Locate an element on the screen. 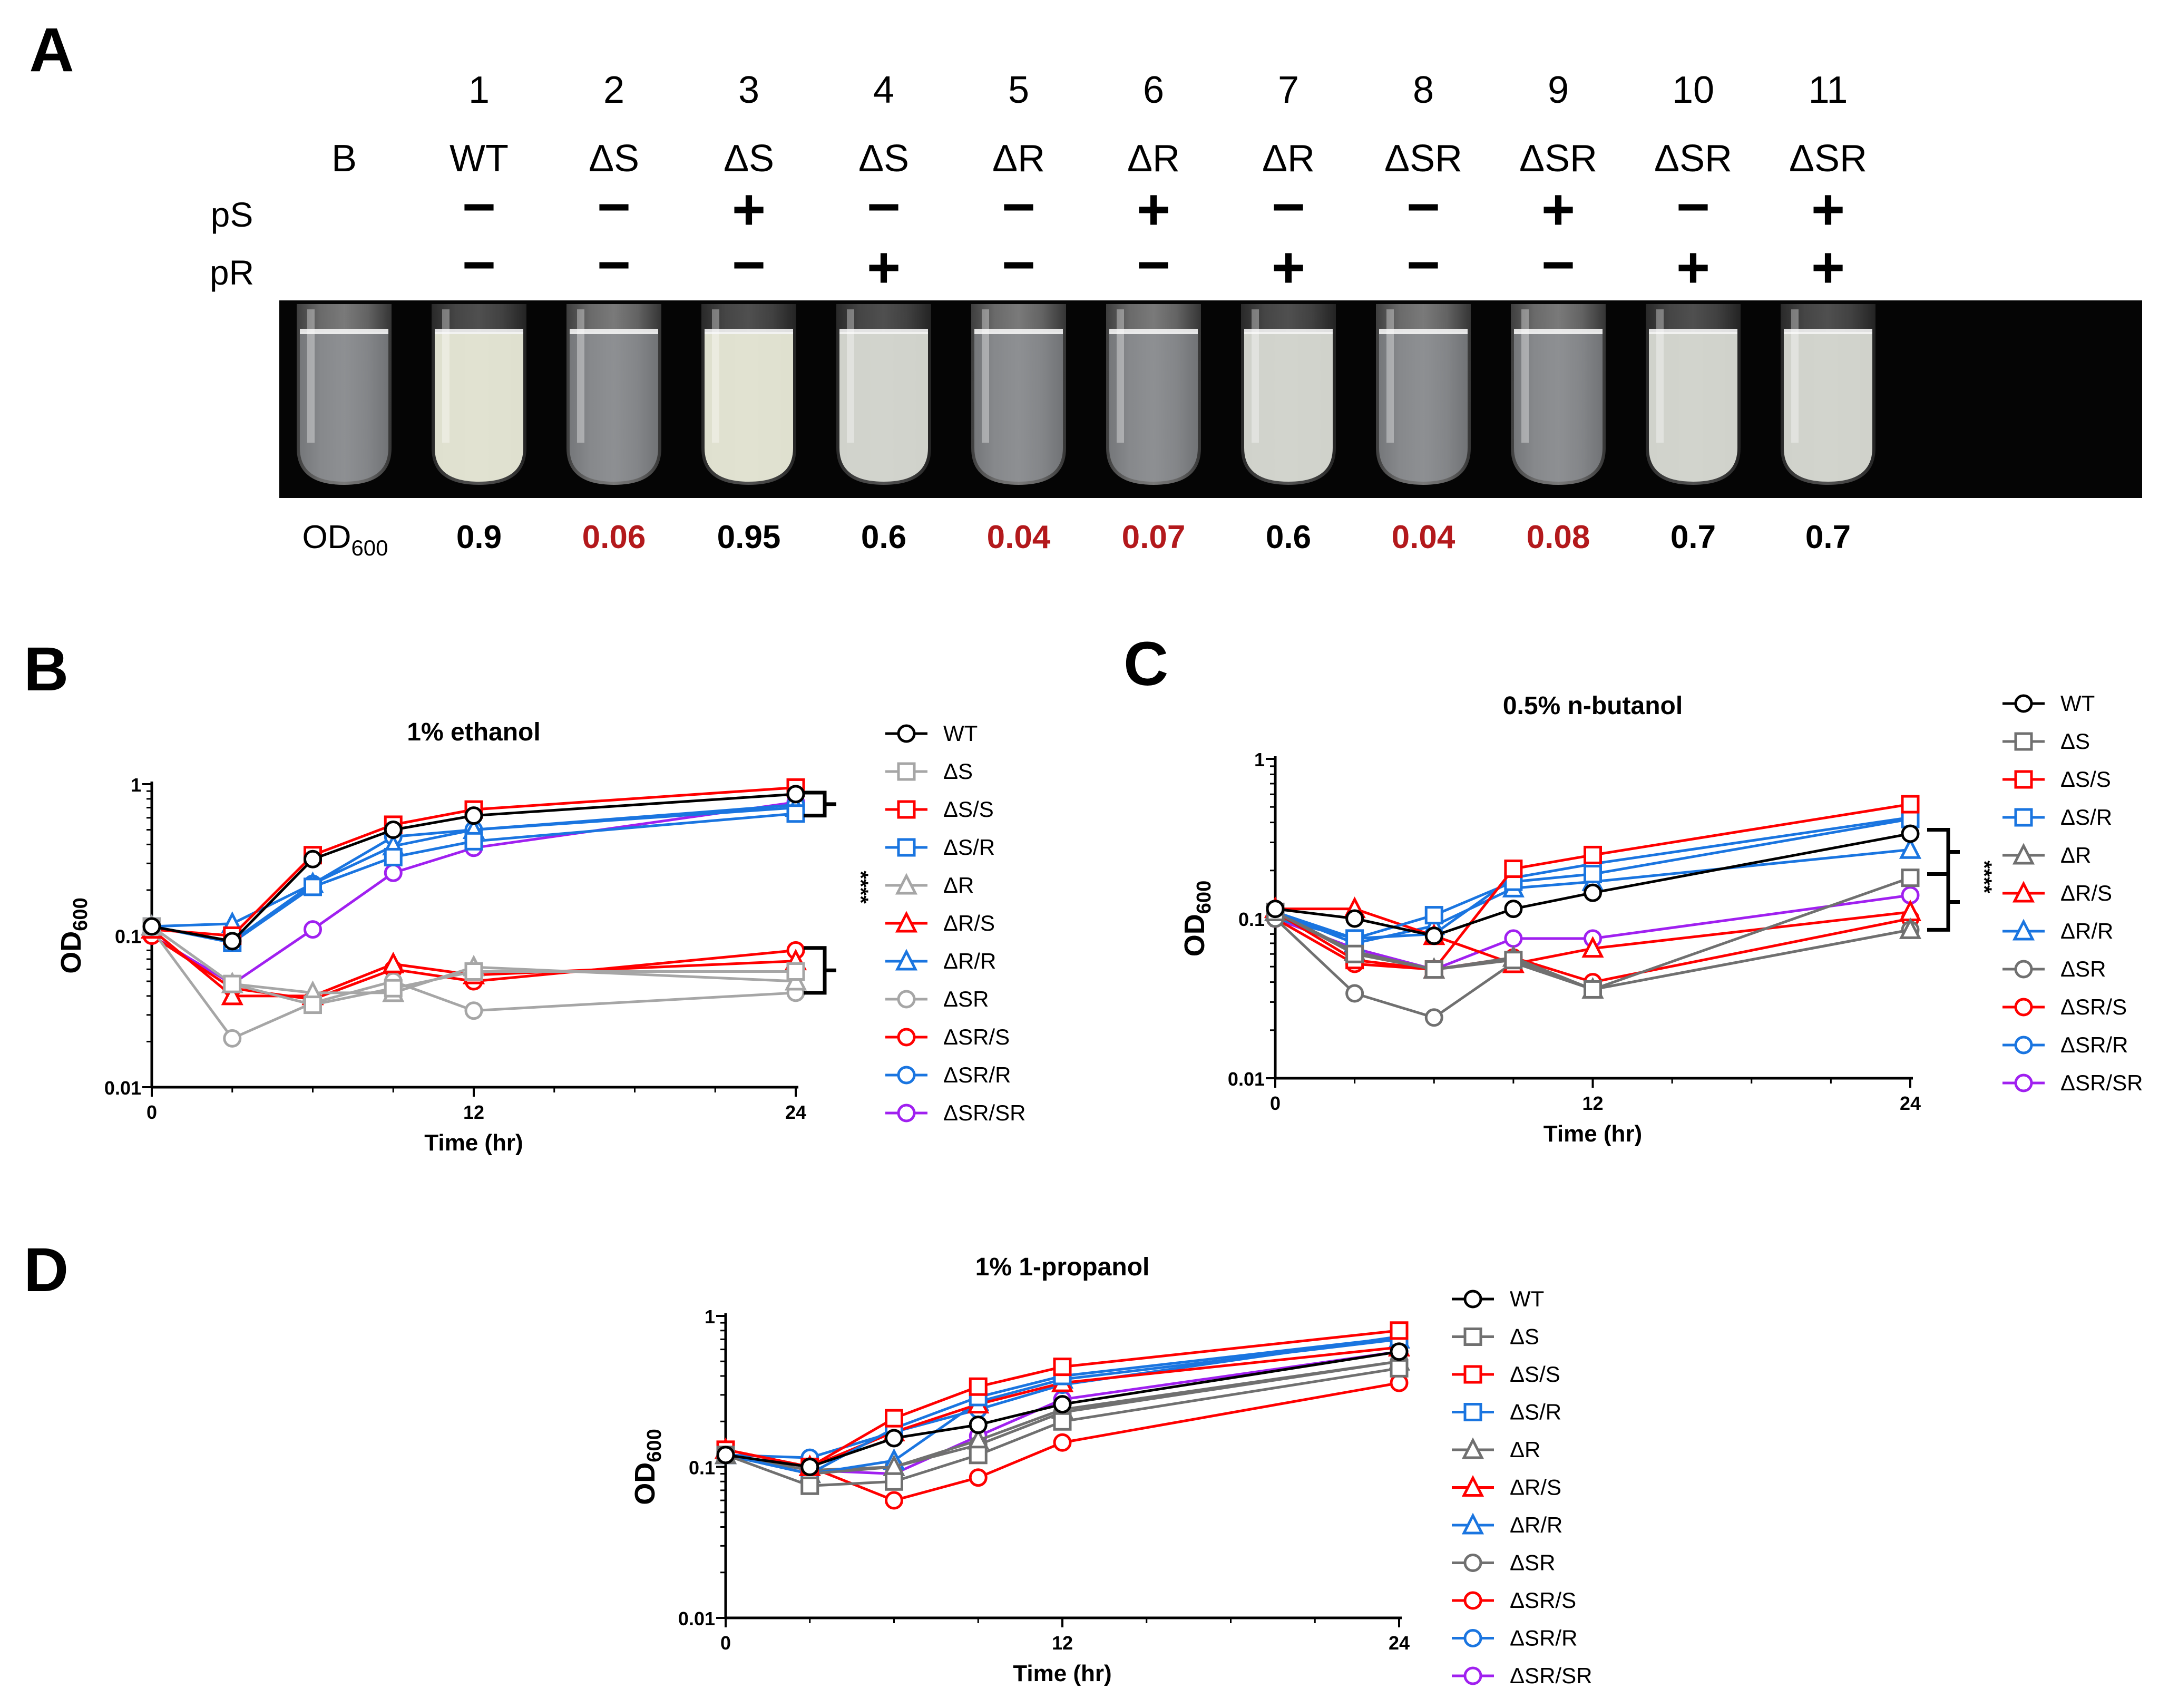  legend-label: WT is located at coordinates (960, 733).